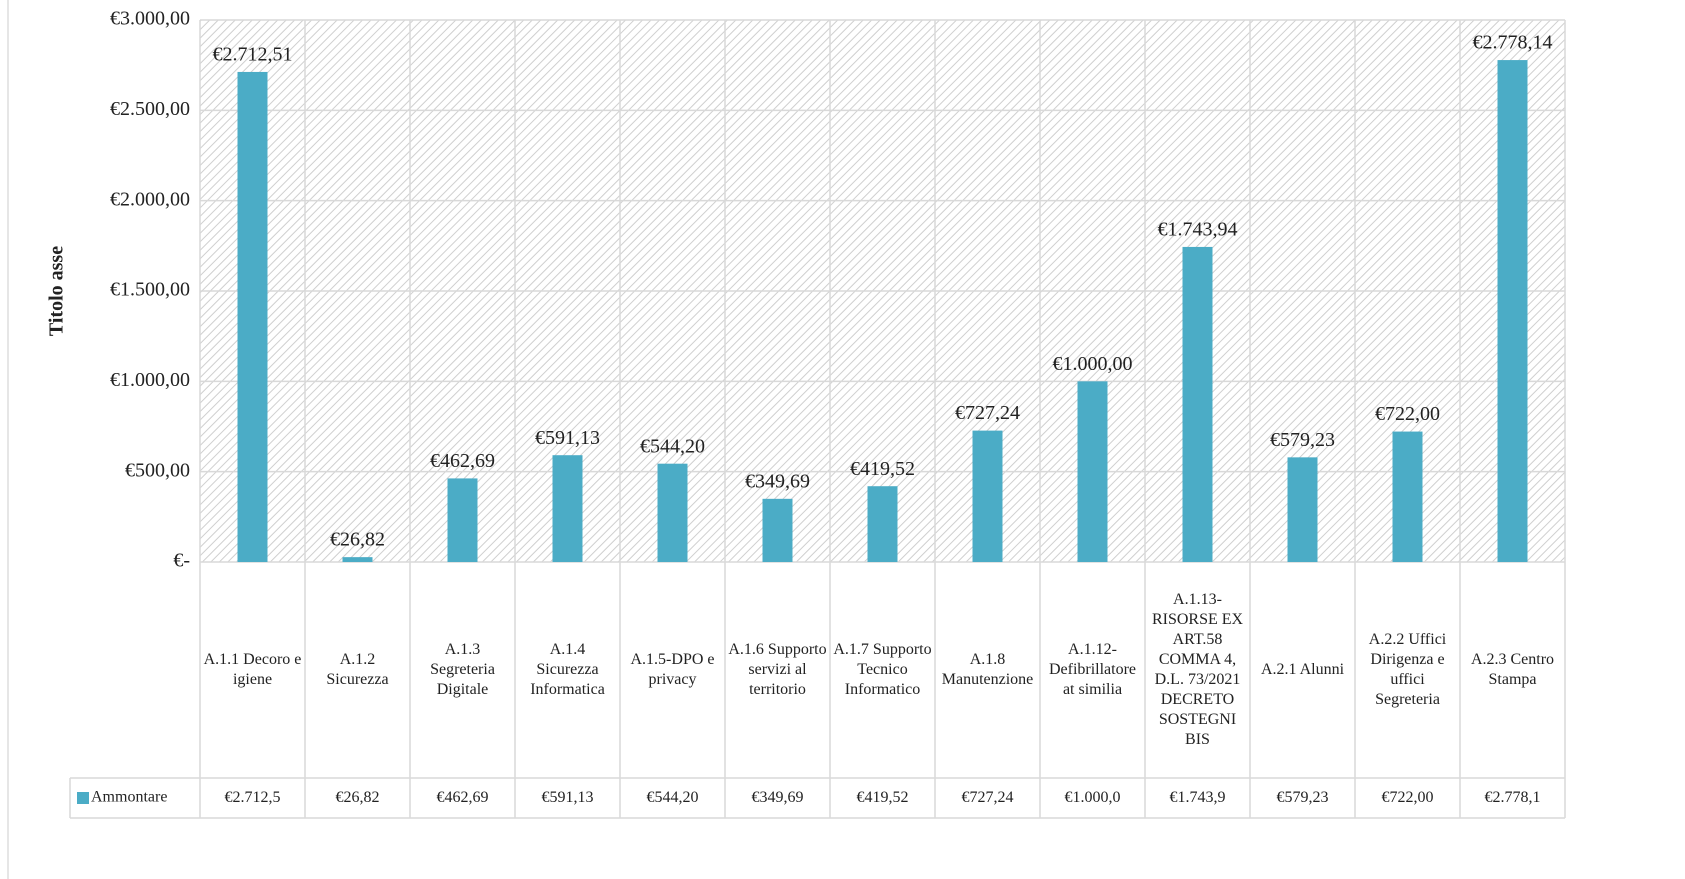 This screenshot has height=879, width=1685. Describe the element at coordinates (1513, 43) in the screenshot. I see `data-label: €2.778,14` at that location.